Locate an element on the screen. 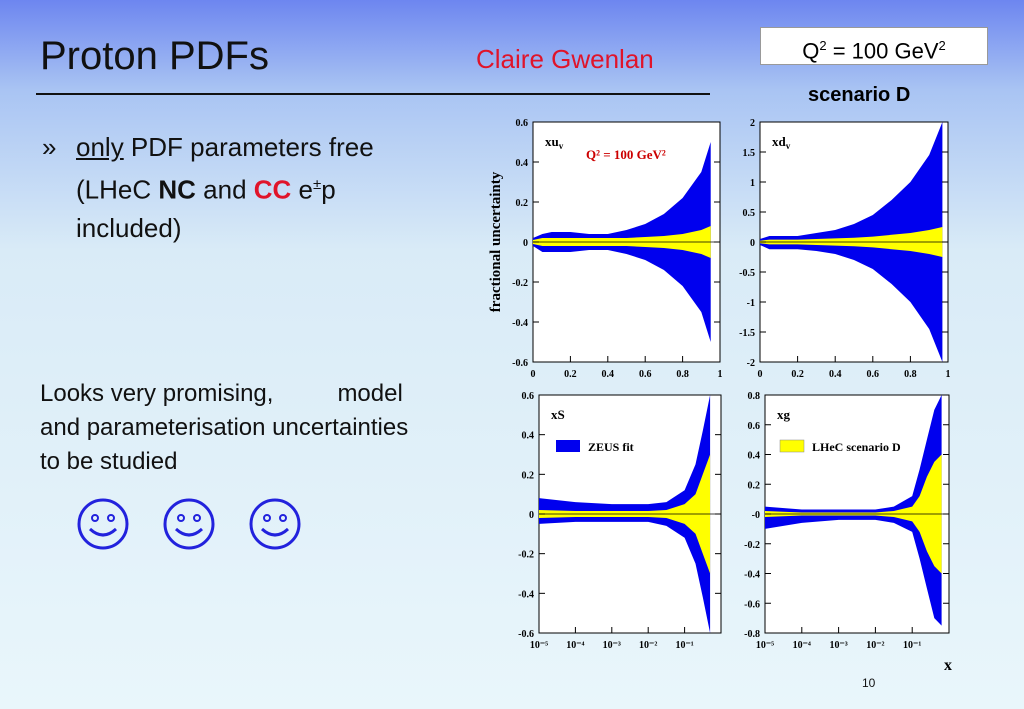 The height and width of the screenshot is (709, 1024). y-tick-label: 0.8 is located at coordinates (754, 396).